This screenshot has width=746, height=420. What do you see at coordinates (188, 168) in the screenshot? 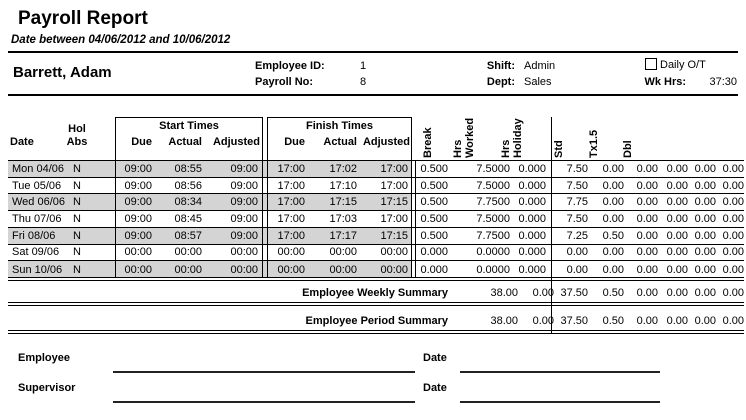
I see `cell-start_actual: 08:55` at bounding box center [188, 168].